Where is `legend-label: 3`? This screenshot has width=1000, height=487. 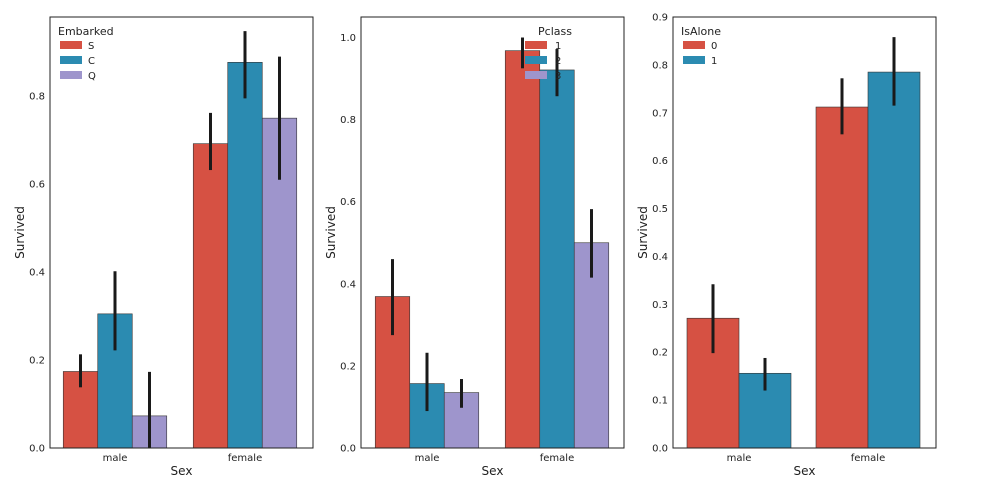
legend-label: 3 is located at coordinates (558, 76).